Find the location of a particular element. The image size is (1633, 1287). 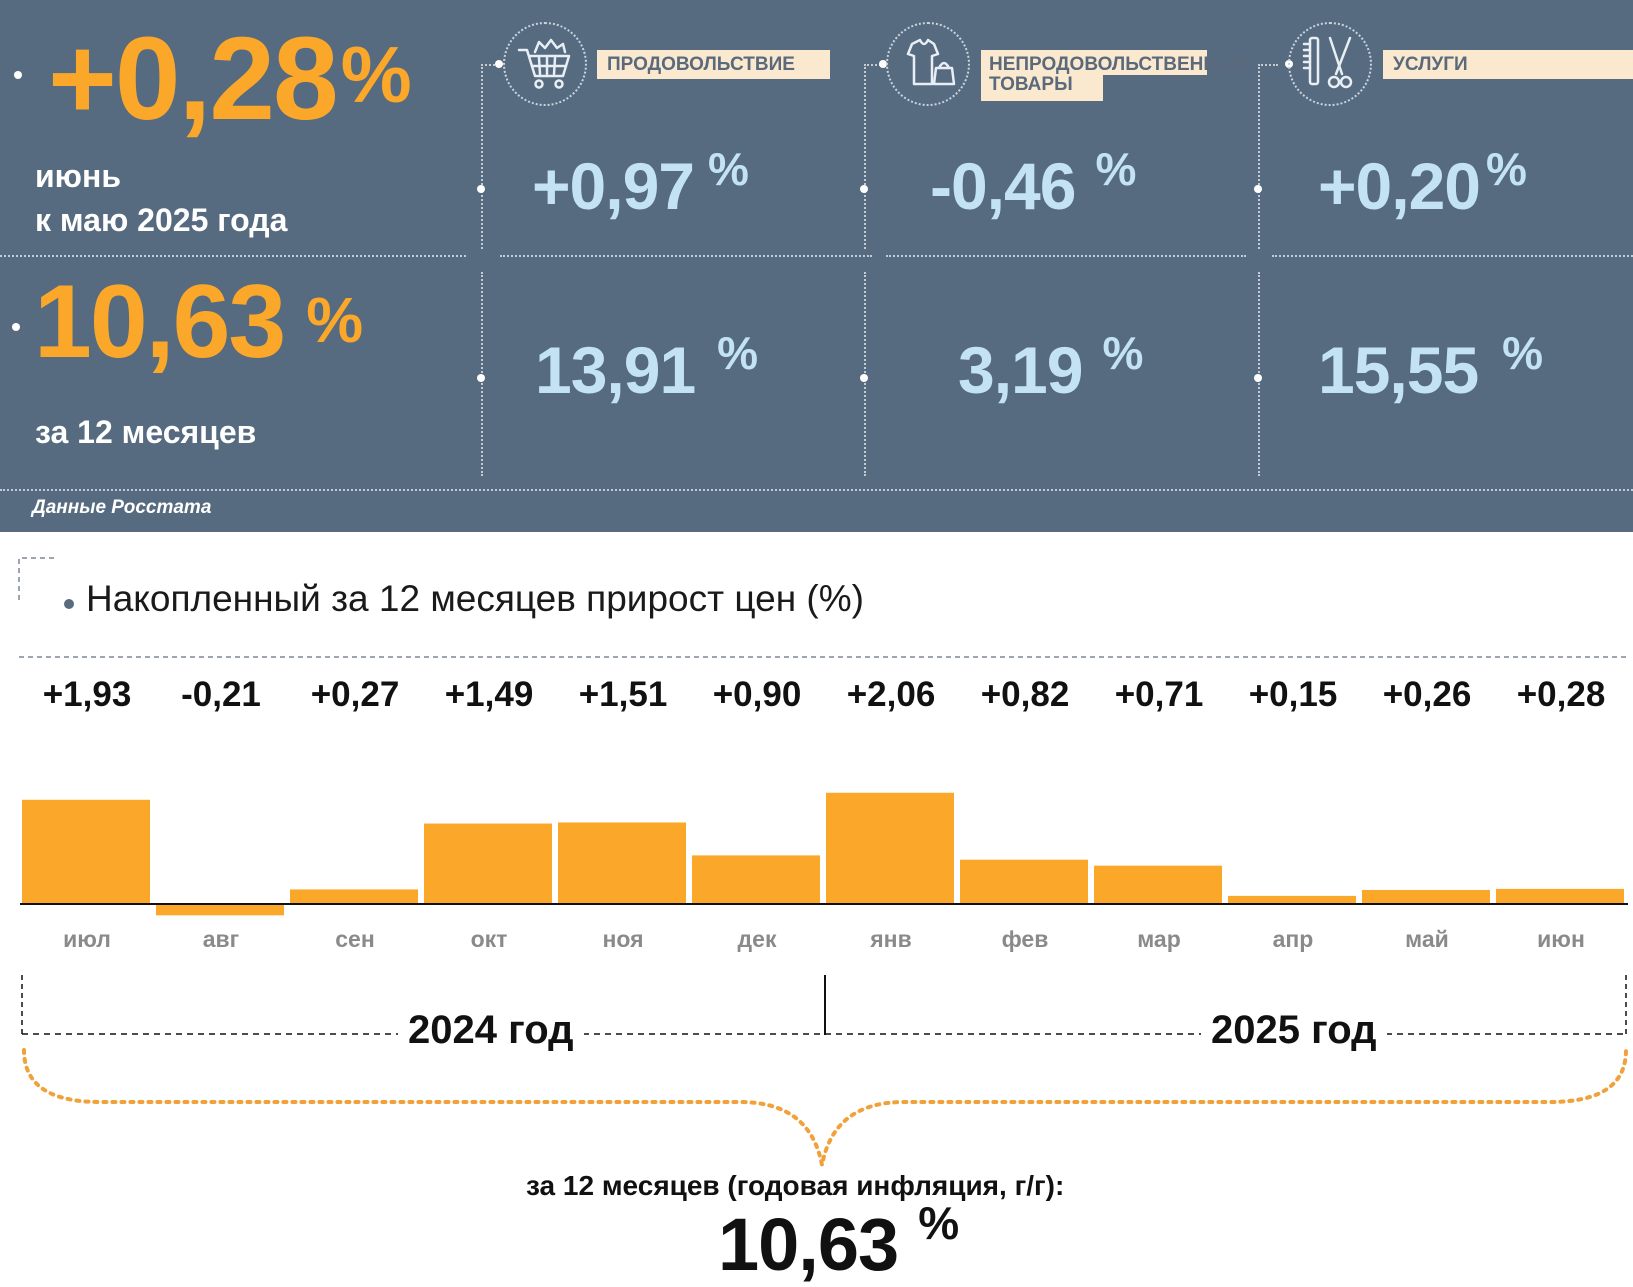

bar-авг is located at coordinates (220, 910).